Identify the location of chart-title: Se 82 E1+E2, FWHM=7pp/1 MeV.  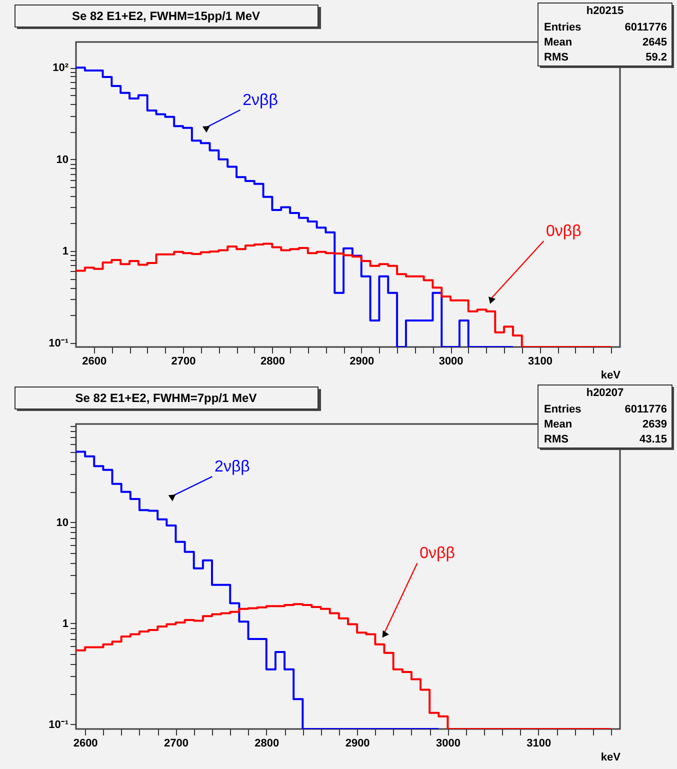
(166, 398).